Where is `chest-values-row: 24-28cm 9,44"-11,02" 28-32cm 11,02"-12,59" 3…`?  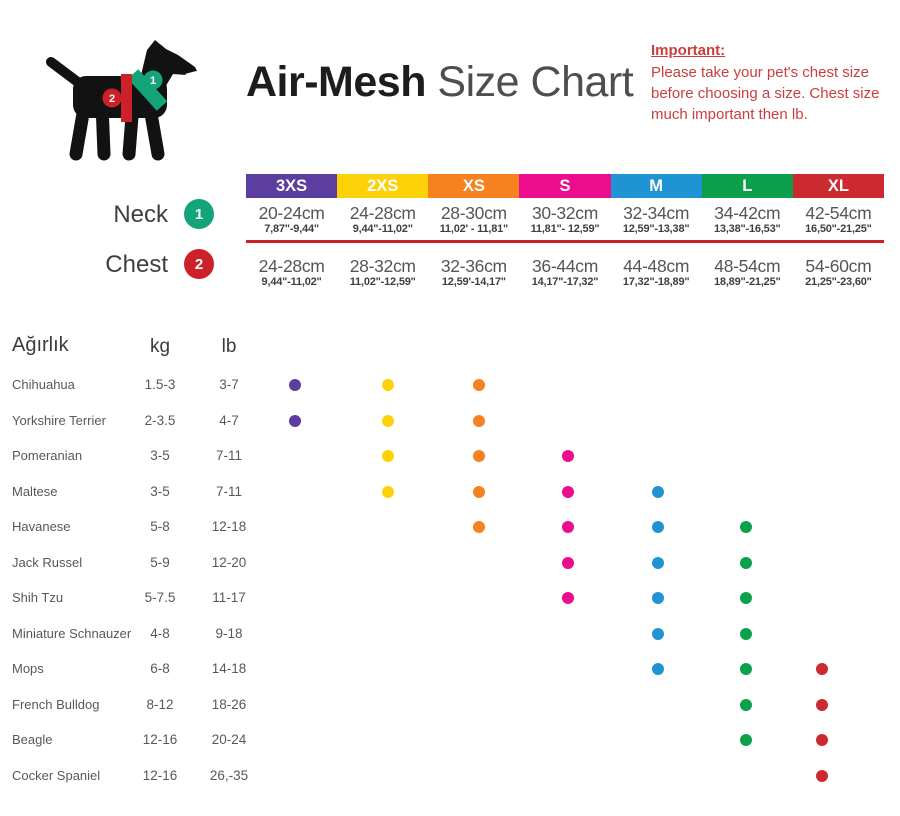 chest-values-row: 24-28cm 9,44"-11,02" 28-32cm 11,02"-12,59" 3… is located at coordinates (565, 272).